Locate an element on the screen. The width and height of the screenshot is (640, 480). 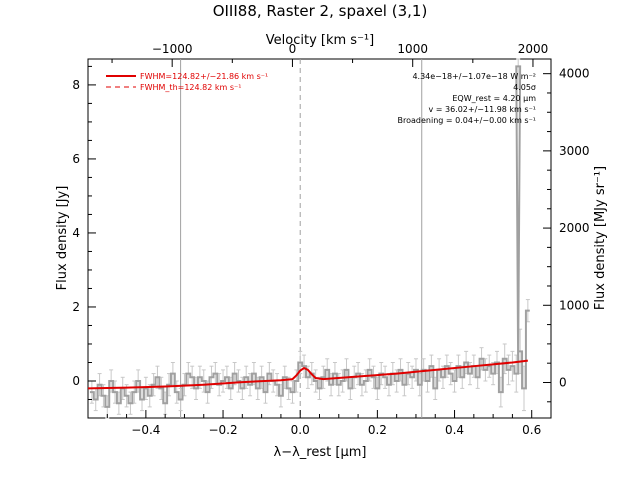
right-y-axis-label: Flux density [MJy sr⁻¹] is located at coordinates (600, 238).